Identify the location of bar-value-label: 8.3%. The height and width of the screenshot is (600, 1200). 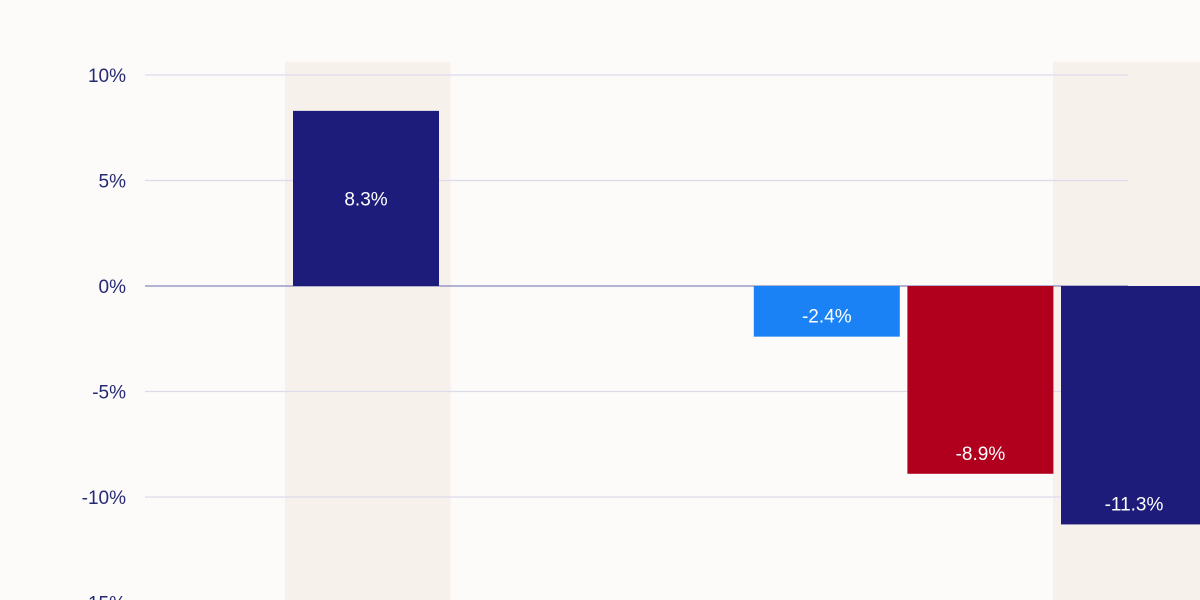
(365, 199).